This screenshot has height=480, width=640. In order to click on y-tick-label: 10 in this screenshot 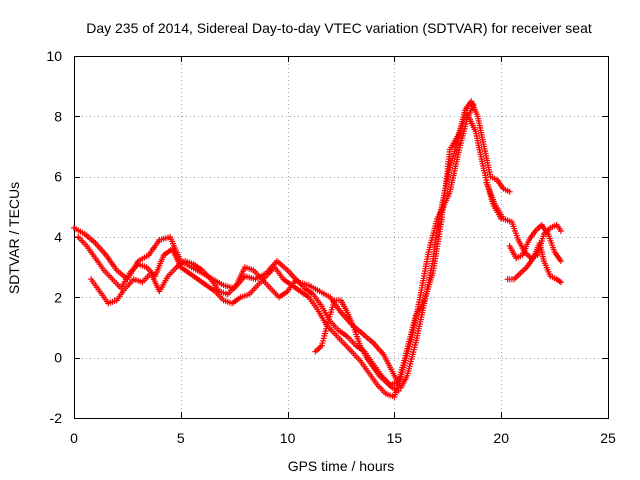, I will do `click(54, 56)`.